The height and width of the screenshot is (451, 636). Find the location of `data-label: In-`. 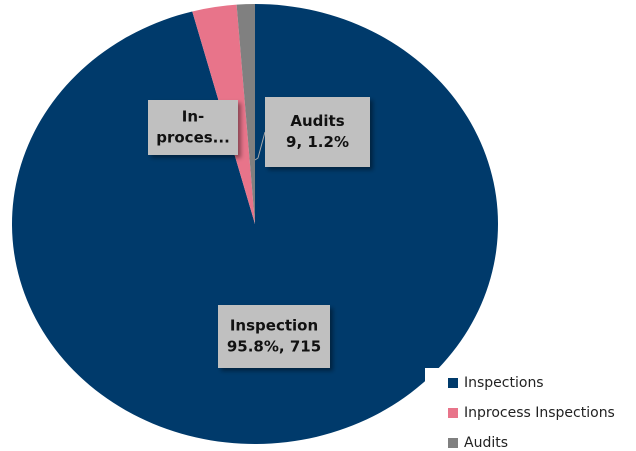

data-label: In- is located at coordinates (193, 117).